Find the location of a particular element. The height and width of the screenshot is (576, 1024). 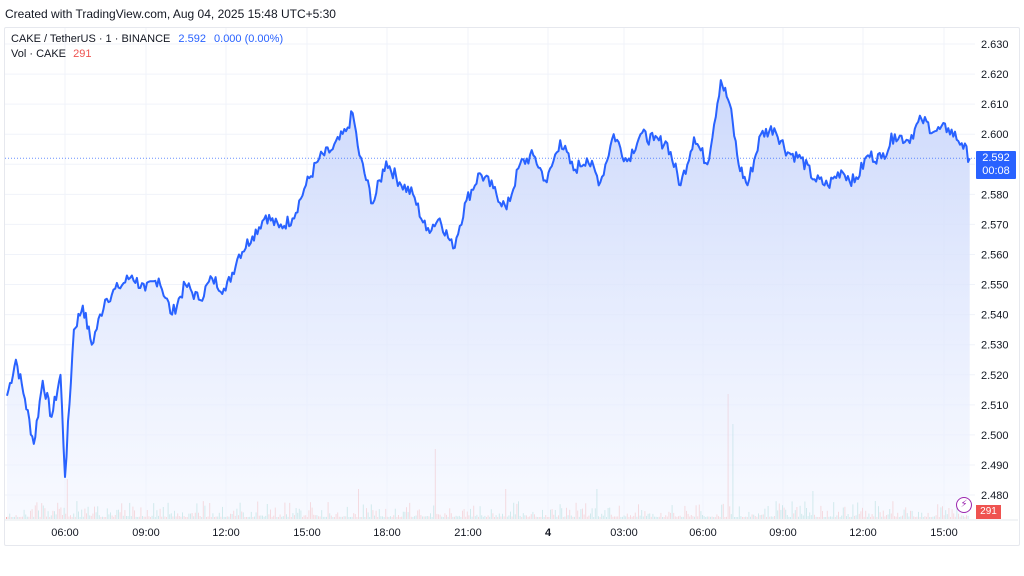

time-tick-label: 03:00 is located at coordinates (624, 533).